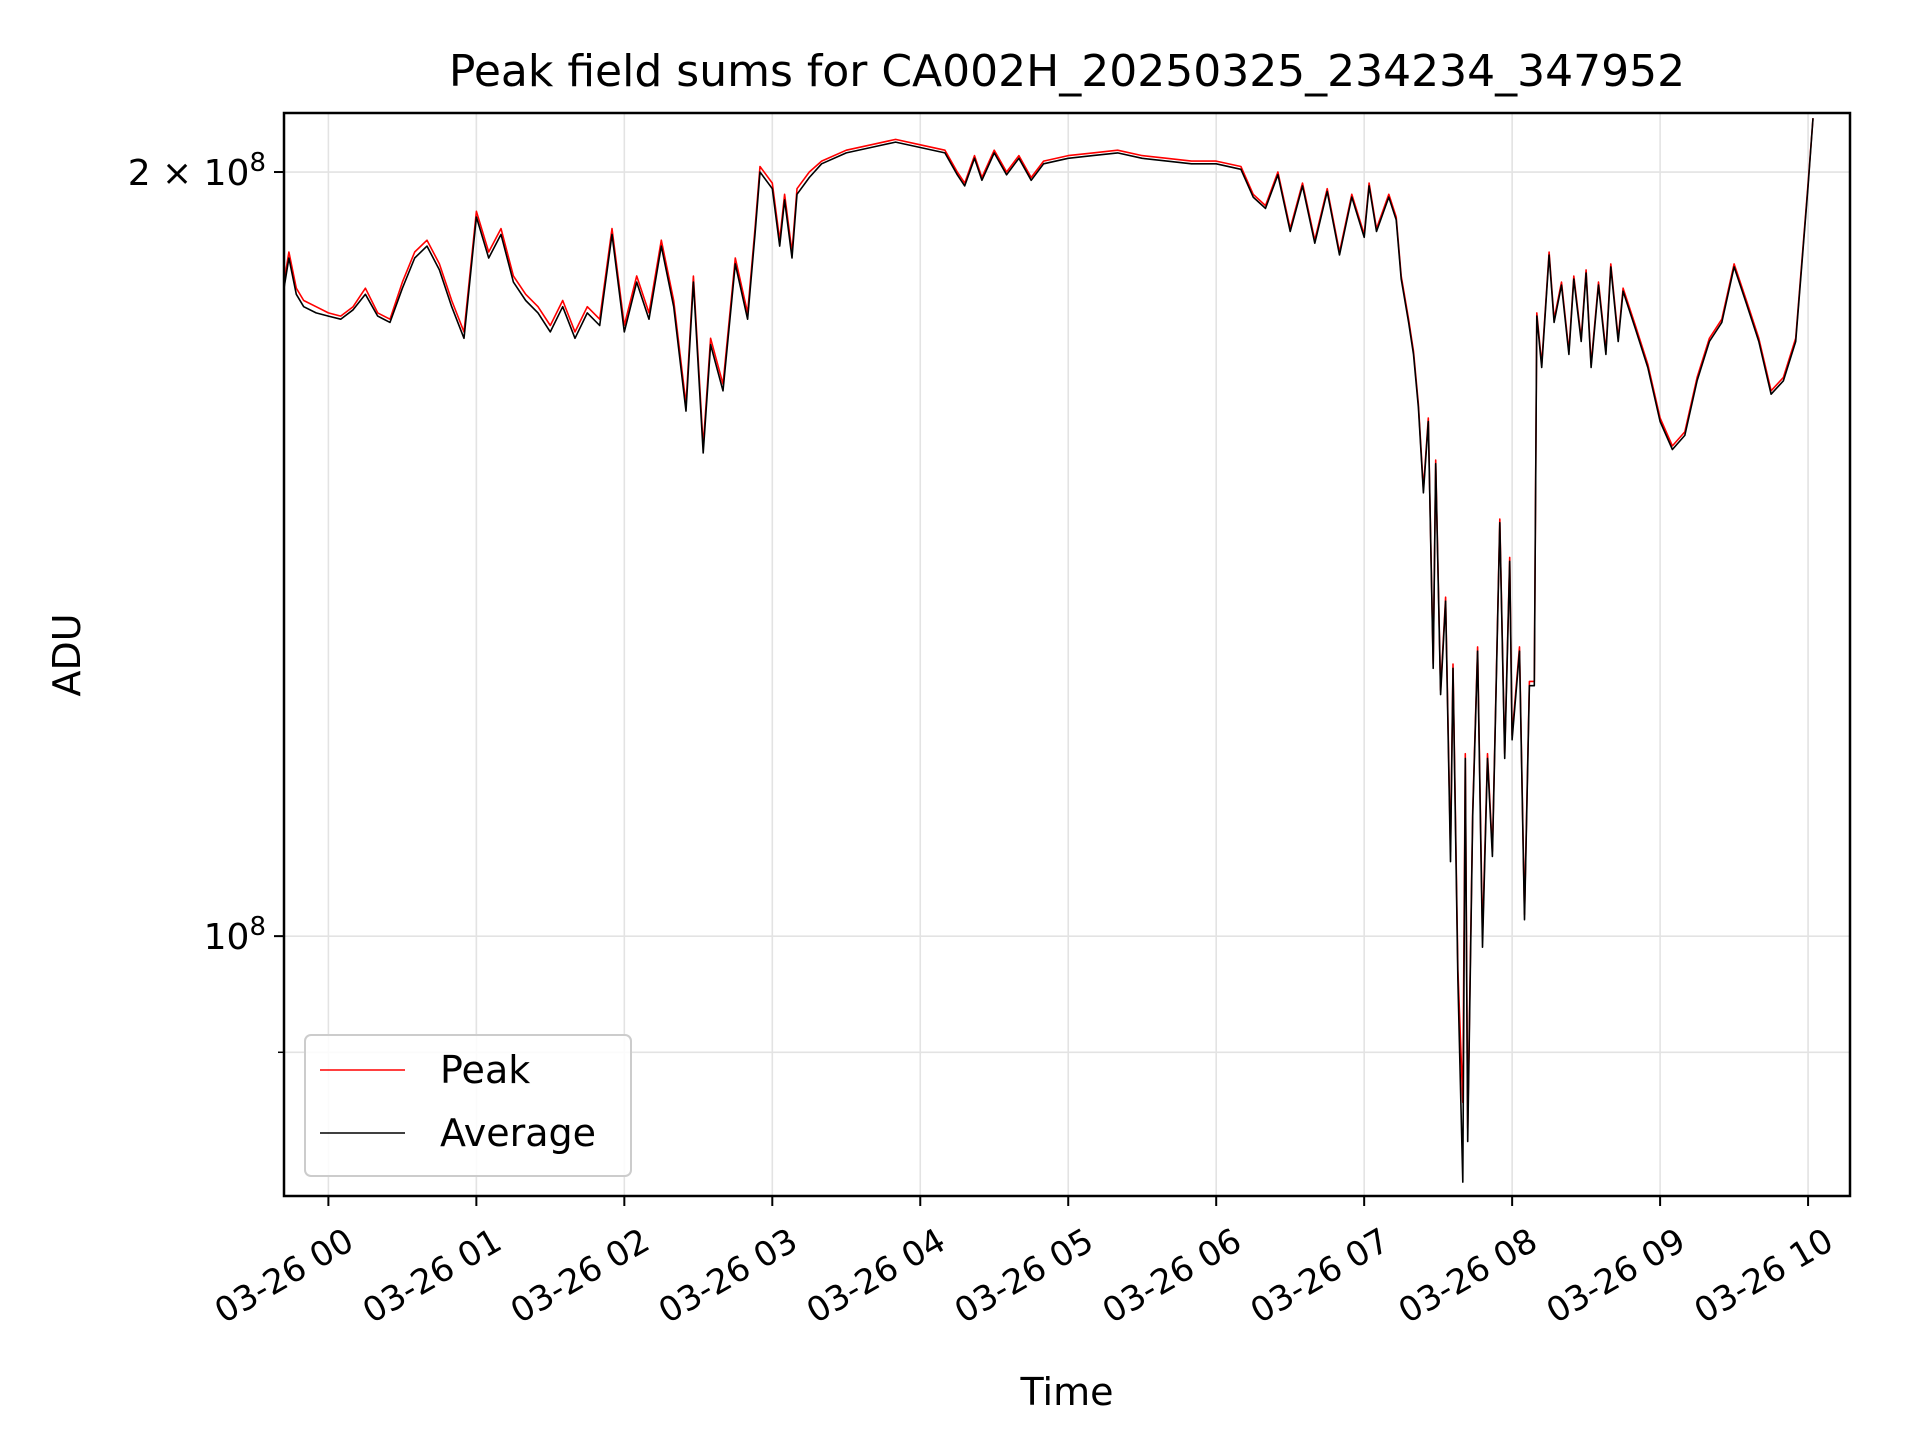 The width and height of the screenshot is (1920, 1440). I want to click on x-tick-label: 03-26 00, so click(284, 1276).